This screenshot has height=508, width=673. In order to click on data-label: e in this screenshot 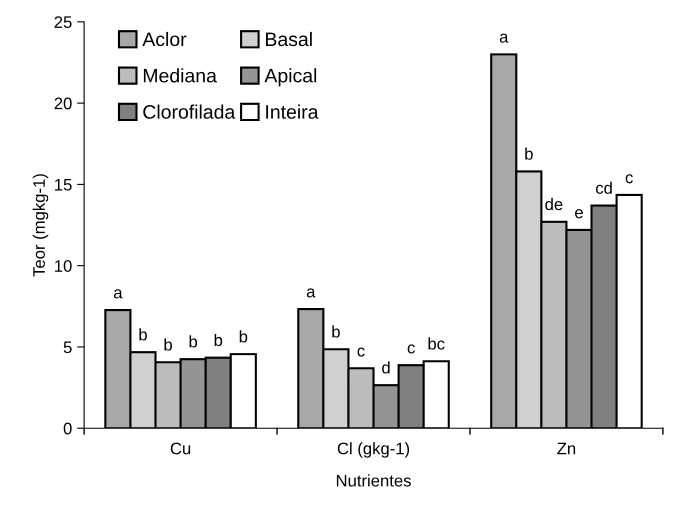, I will do `click(579, 213)`.